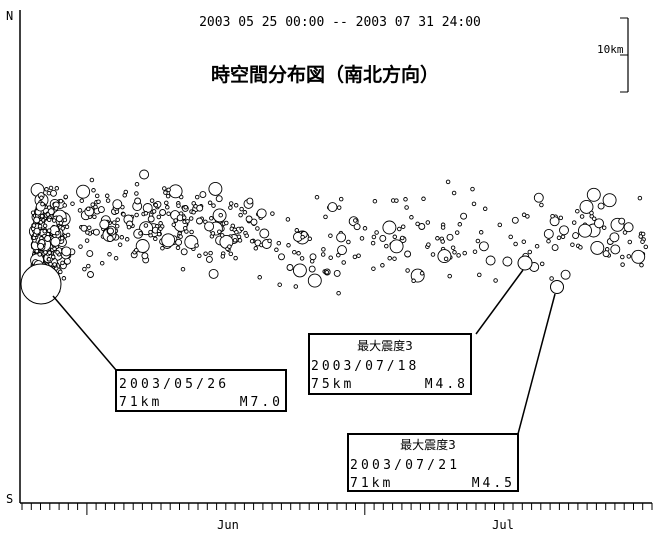 The height and width of the screenshot is (536, 657). Describe the element at coordinates (525, 263) in the screenshot. I see `event-0718-marker` at that location.